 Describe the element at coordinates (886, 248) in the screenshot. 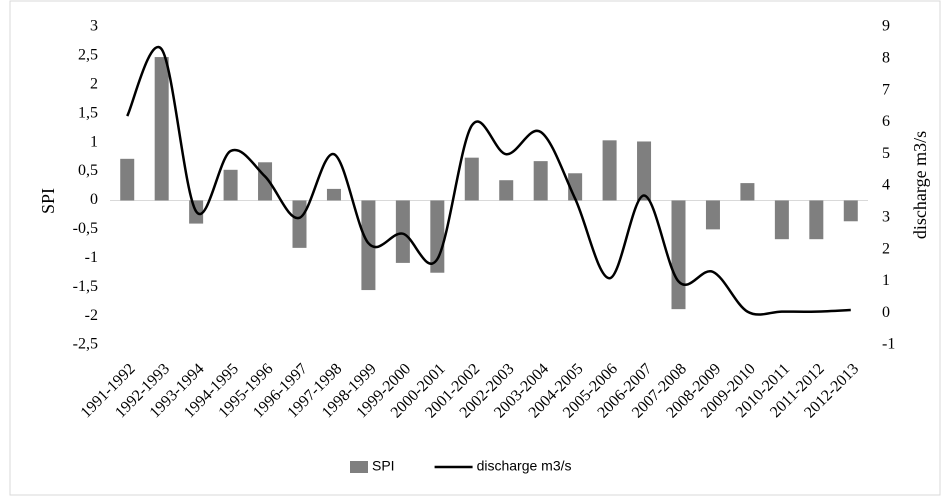

I see `y2-tick-label: 2` at that location.